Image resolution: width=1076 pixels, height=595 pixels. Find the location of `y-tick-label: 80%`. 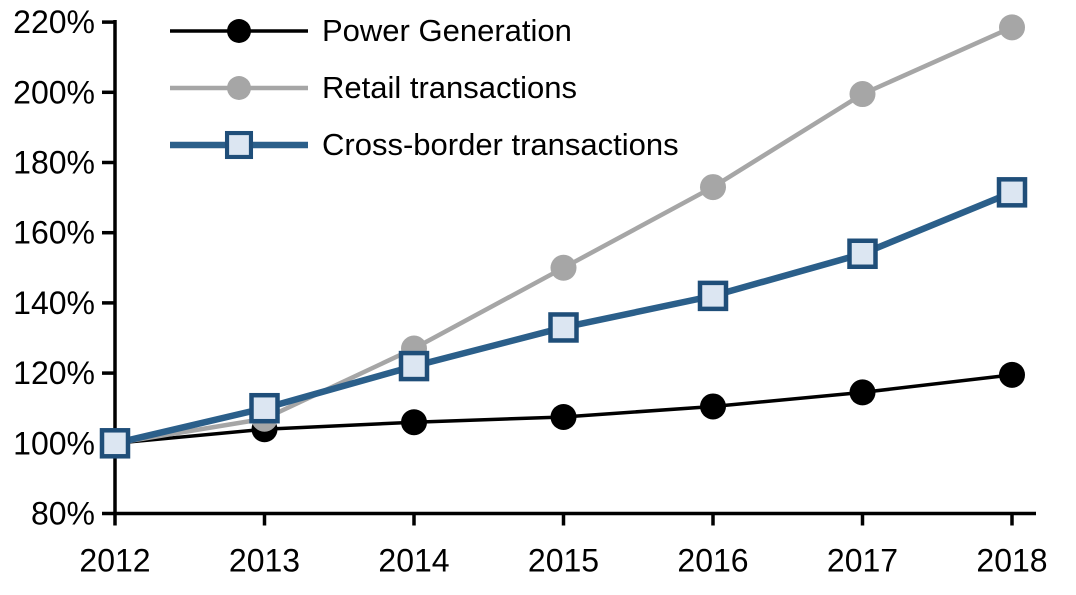

y-tick-label: 80% is located at coordinates (63, 514).